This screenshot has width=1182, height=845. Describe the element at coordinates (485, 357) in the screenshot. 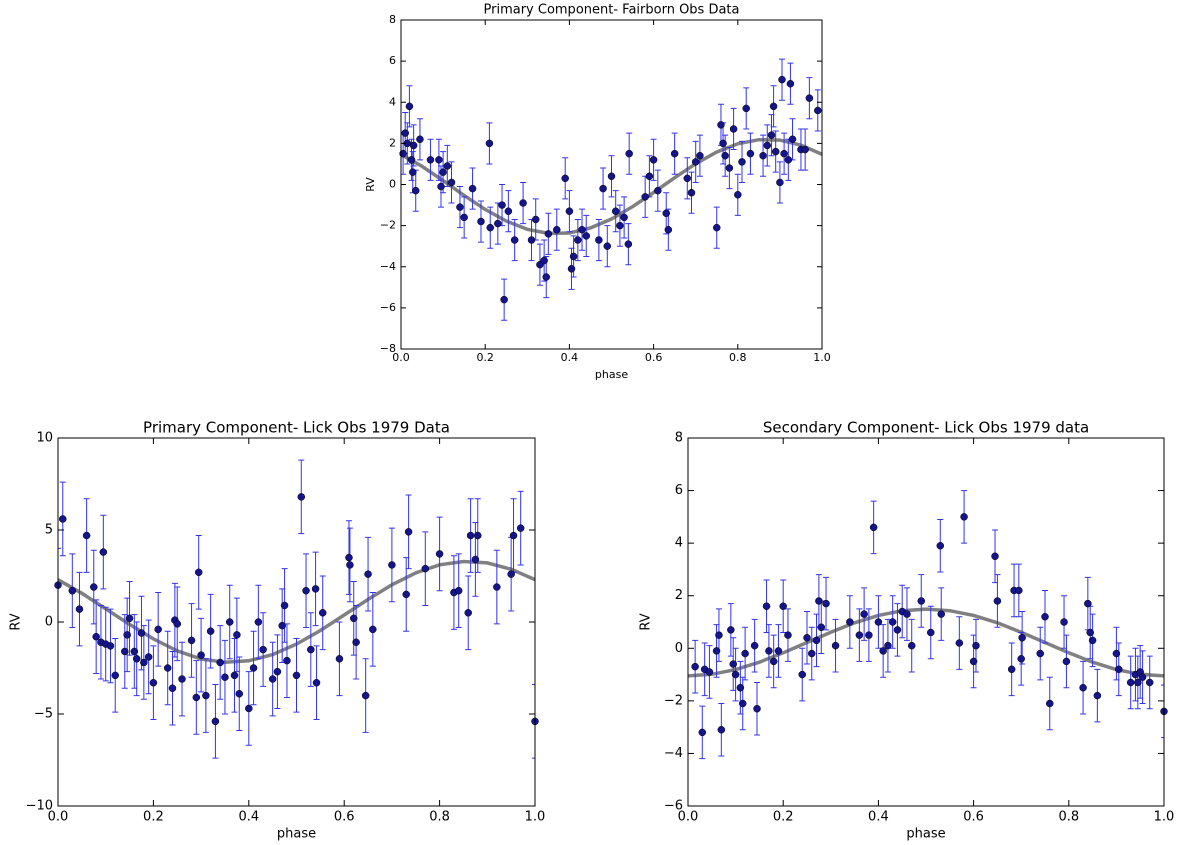

I see `x-tick-label: 0.2` at that location.